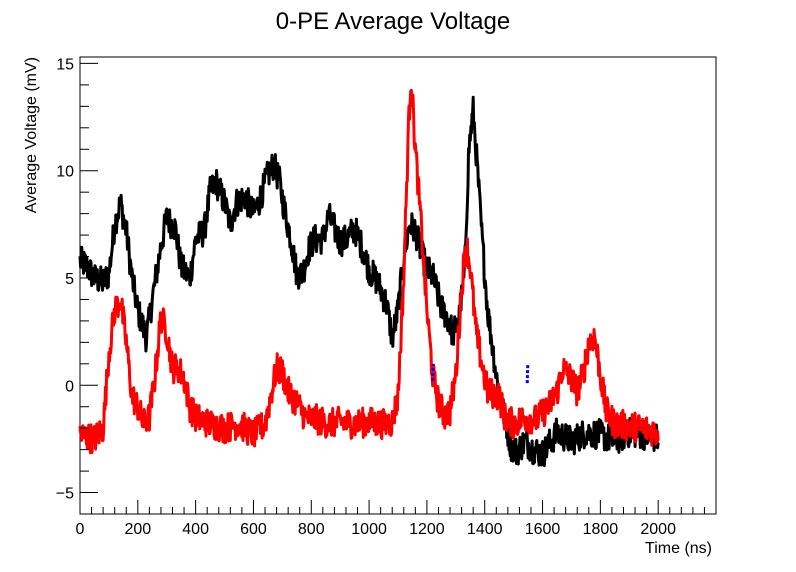 The image size is (796, 572). What do you see at coordinates (393, 21) in the screenshot?
I see `chart-title: 0-PE Average Voltage` at bounding box center [393, 21].